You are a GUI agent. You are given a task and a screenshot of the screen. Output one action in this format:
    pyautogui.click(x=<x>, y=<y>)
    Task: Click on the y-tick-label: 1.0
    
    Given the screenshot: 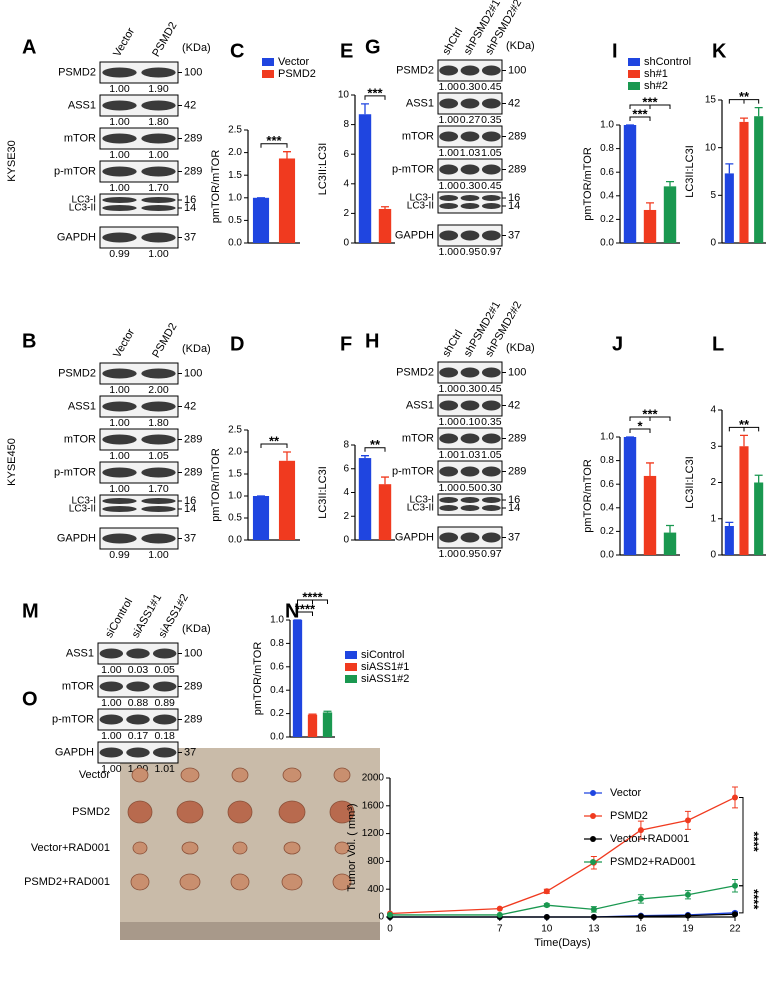 What is the action you would take?
    pyautogui.click(x=607, y=125)
    